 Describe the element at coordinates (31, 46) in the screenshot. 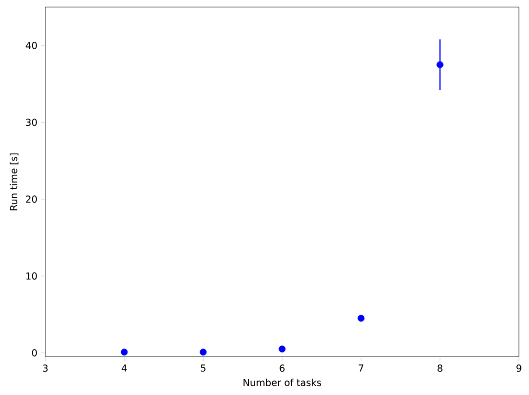

I see `y-tick-label: 40` at that location.